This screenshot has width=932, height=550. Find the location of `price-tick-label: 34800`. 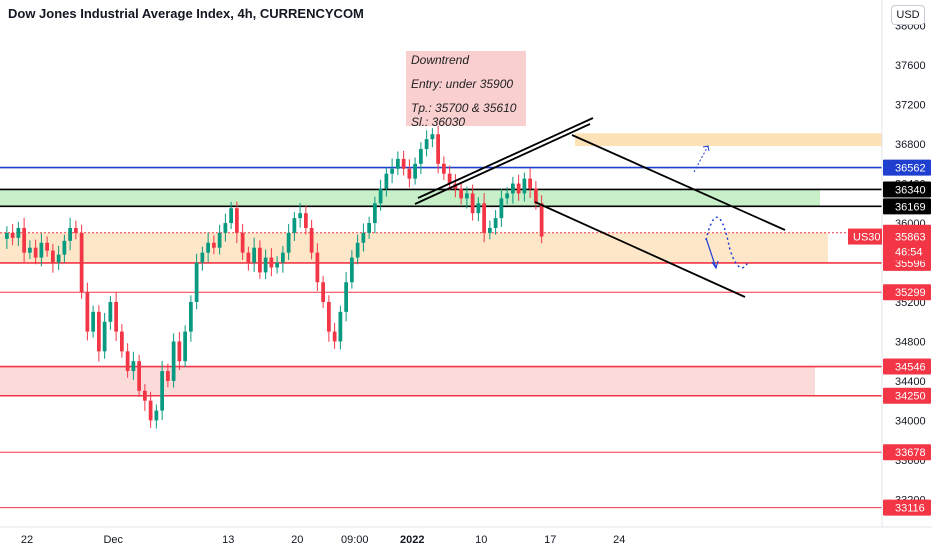

price-tick-label: 34800 is located at coordinates (910, 342).